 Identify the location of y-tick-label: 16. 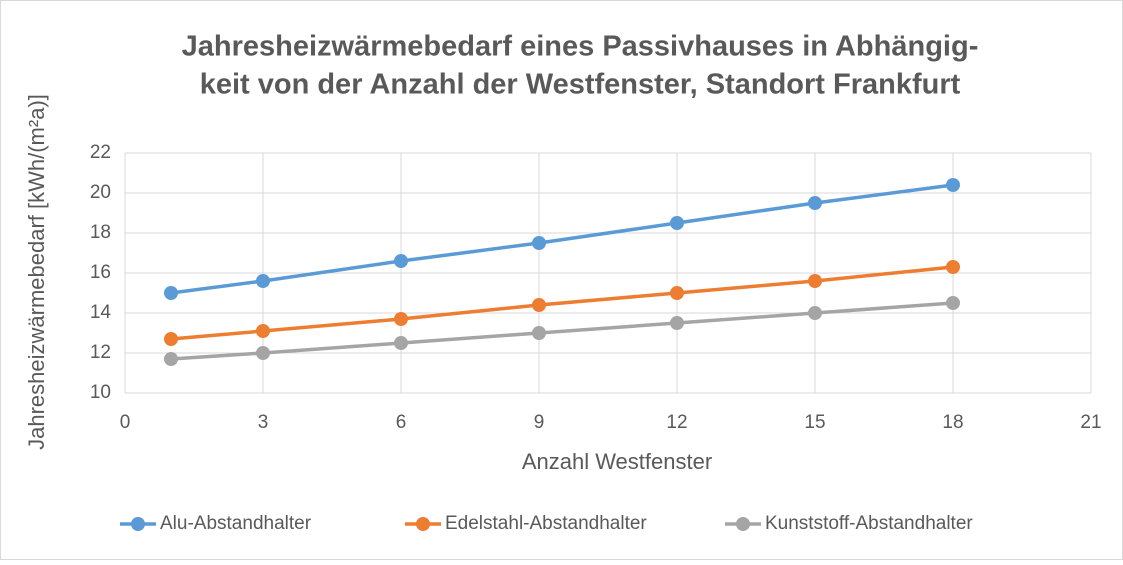
(100, 272).